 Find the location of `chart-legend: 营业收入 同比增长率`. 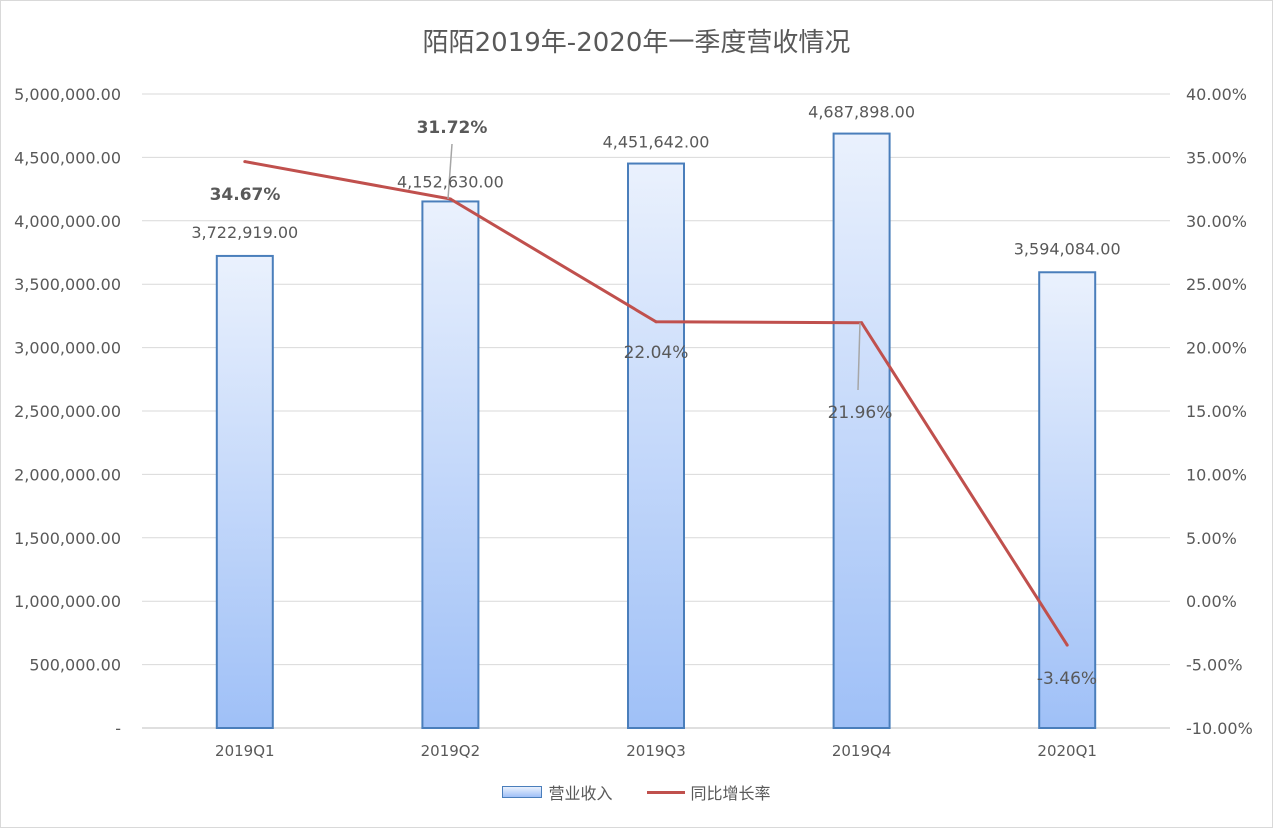

chart-legend: 营业收入 同比增长率 is located at coordinates (636, 792).